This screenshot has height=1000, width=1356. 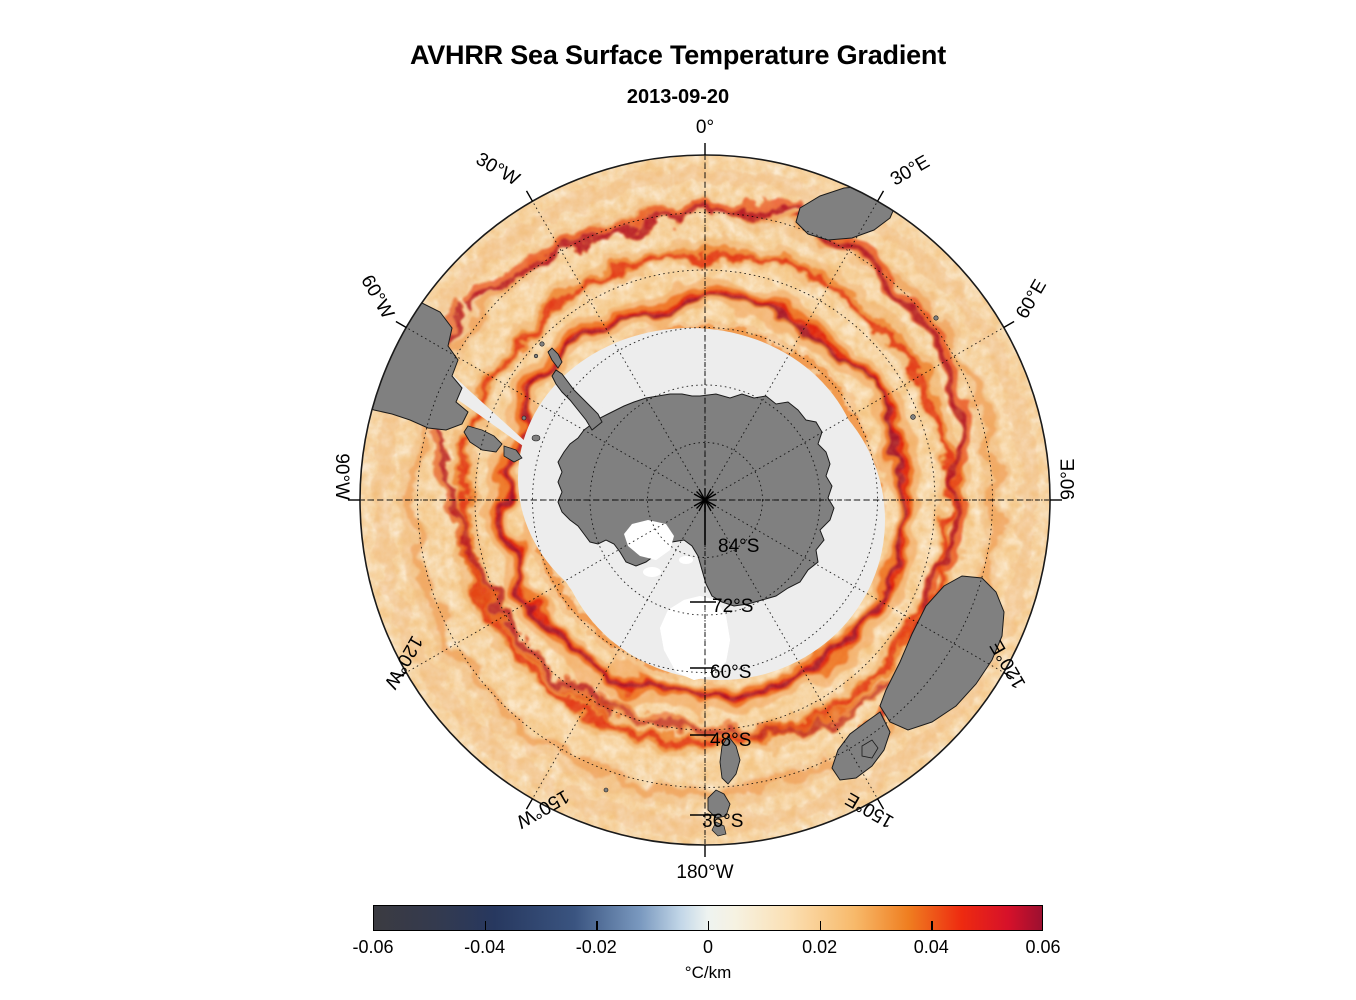 I want to click on lat-label-72s: 72°S, so click(x=732, y=606).